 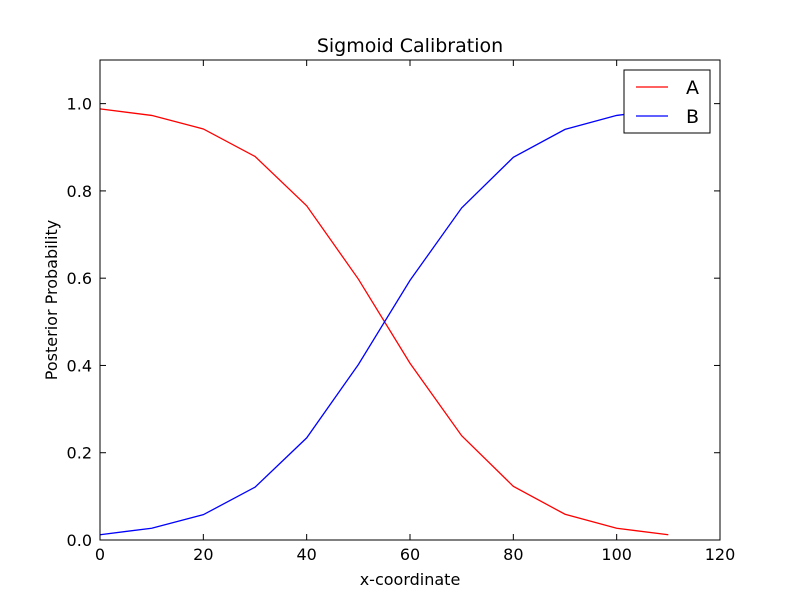 What do you see at coordinates (306, 554) in the screenshot?
I see `x-tick-label: 40` at bounding box center [306, 554].